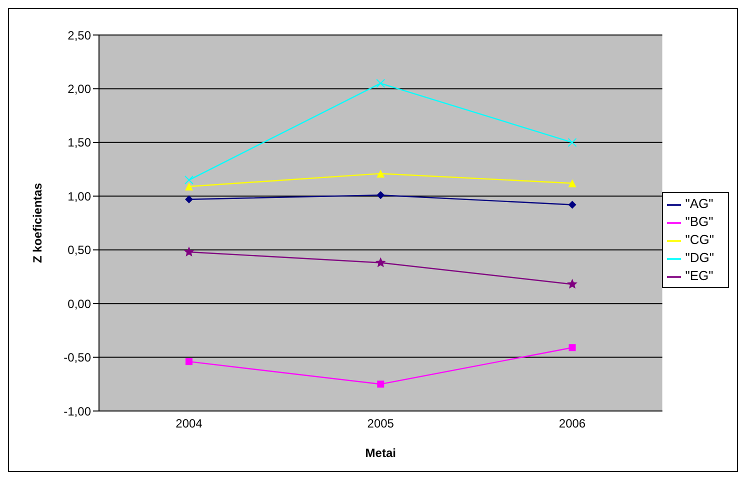 This screenshot has height=479, width=746. Describe the element at coordinates (380, 453) in the screenshot. I see `x-axis-title: Metai` at that location.